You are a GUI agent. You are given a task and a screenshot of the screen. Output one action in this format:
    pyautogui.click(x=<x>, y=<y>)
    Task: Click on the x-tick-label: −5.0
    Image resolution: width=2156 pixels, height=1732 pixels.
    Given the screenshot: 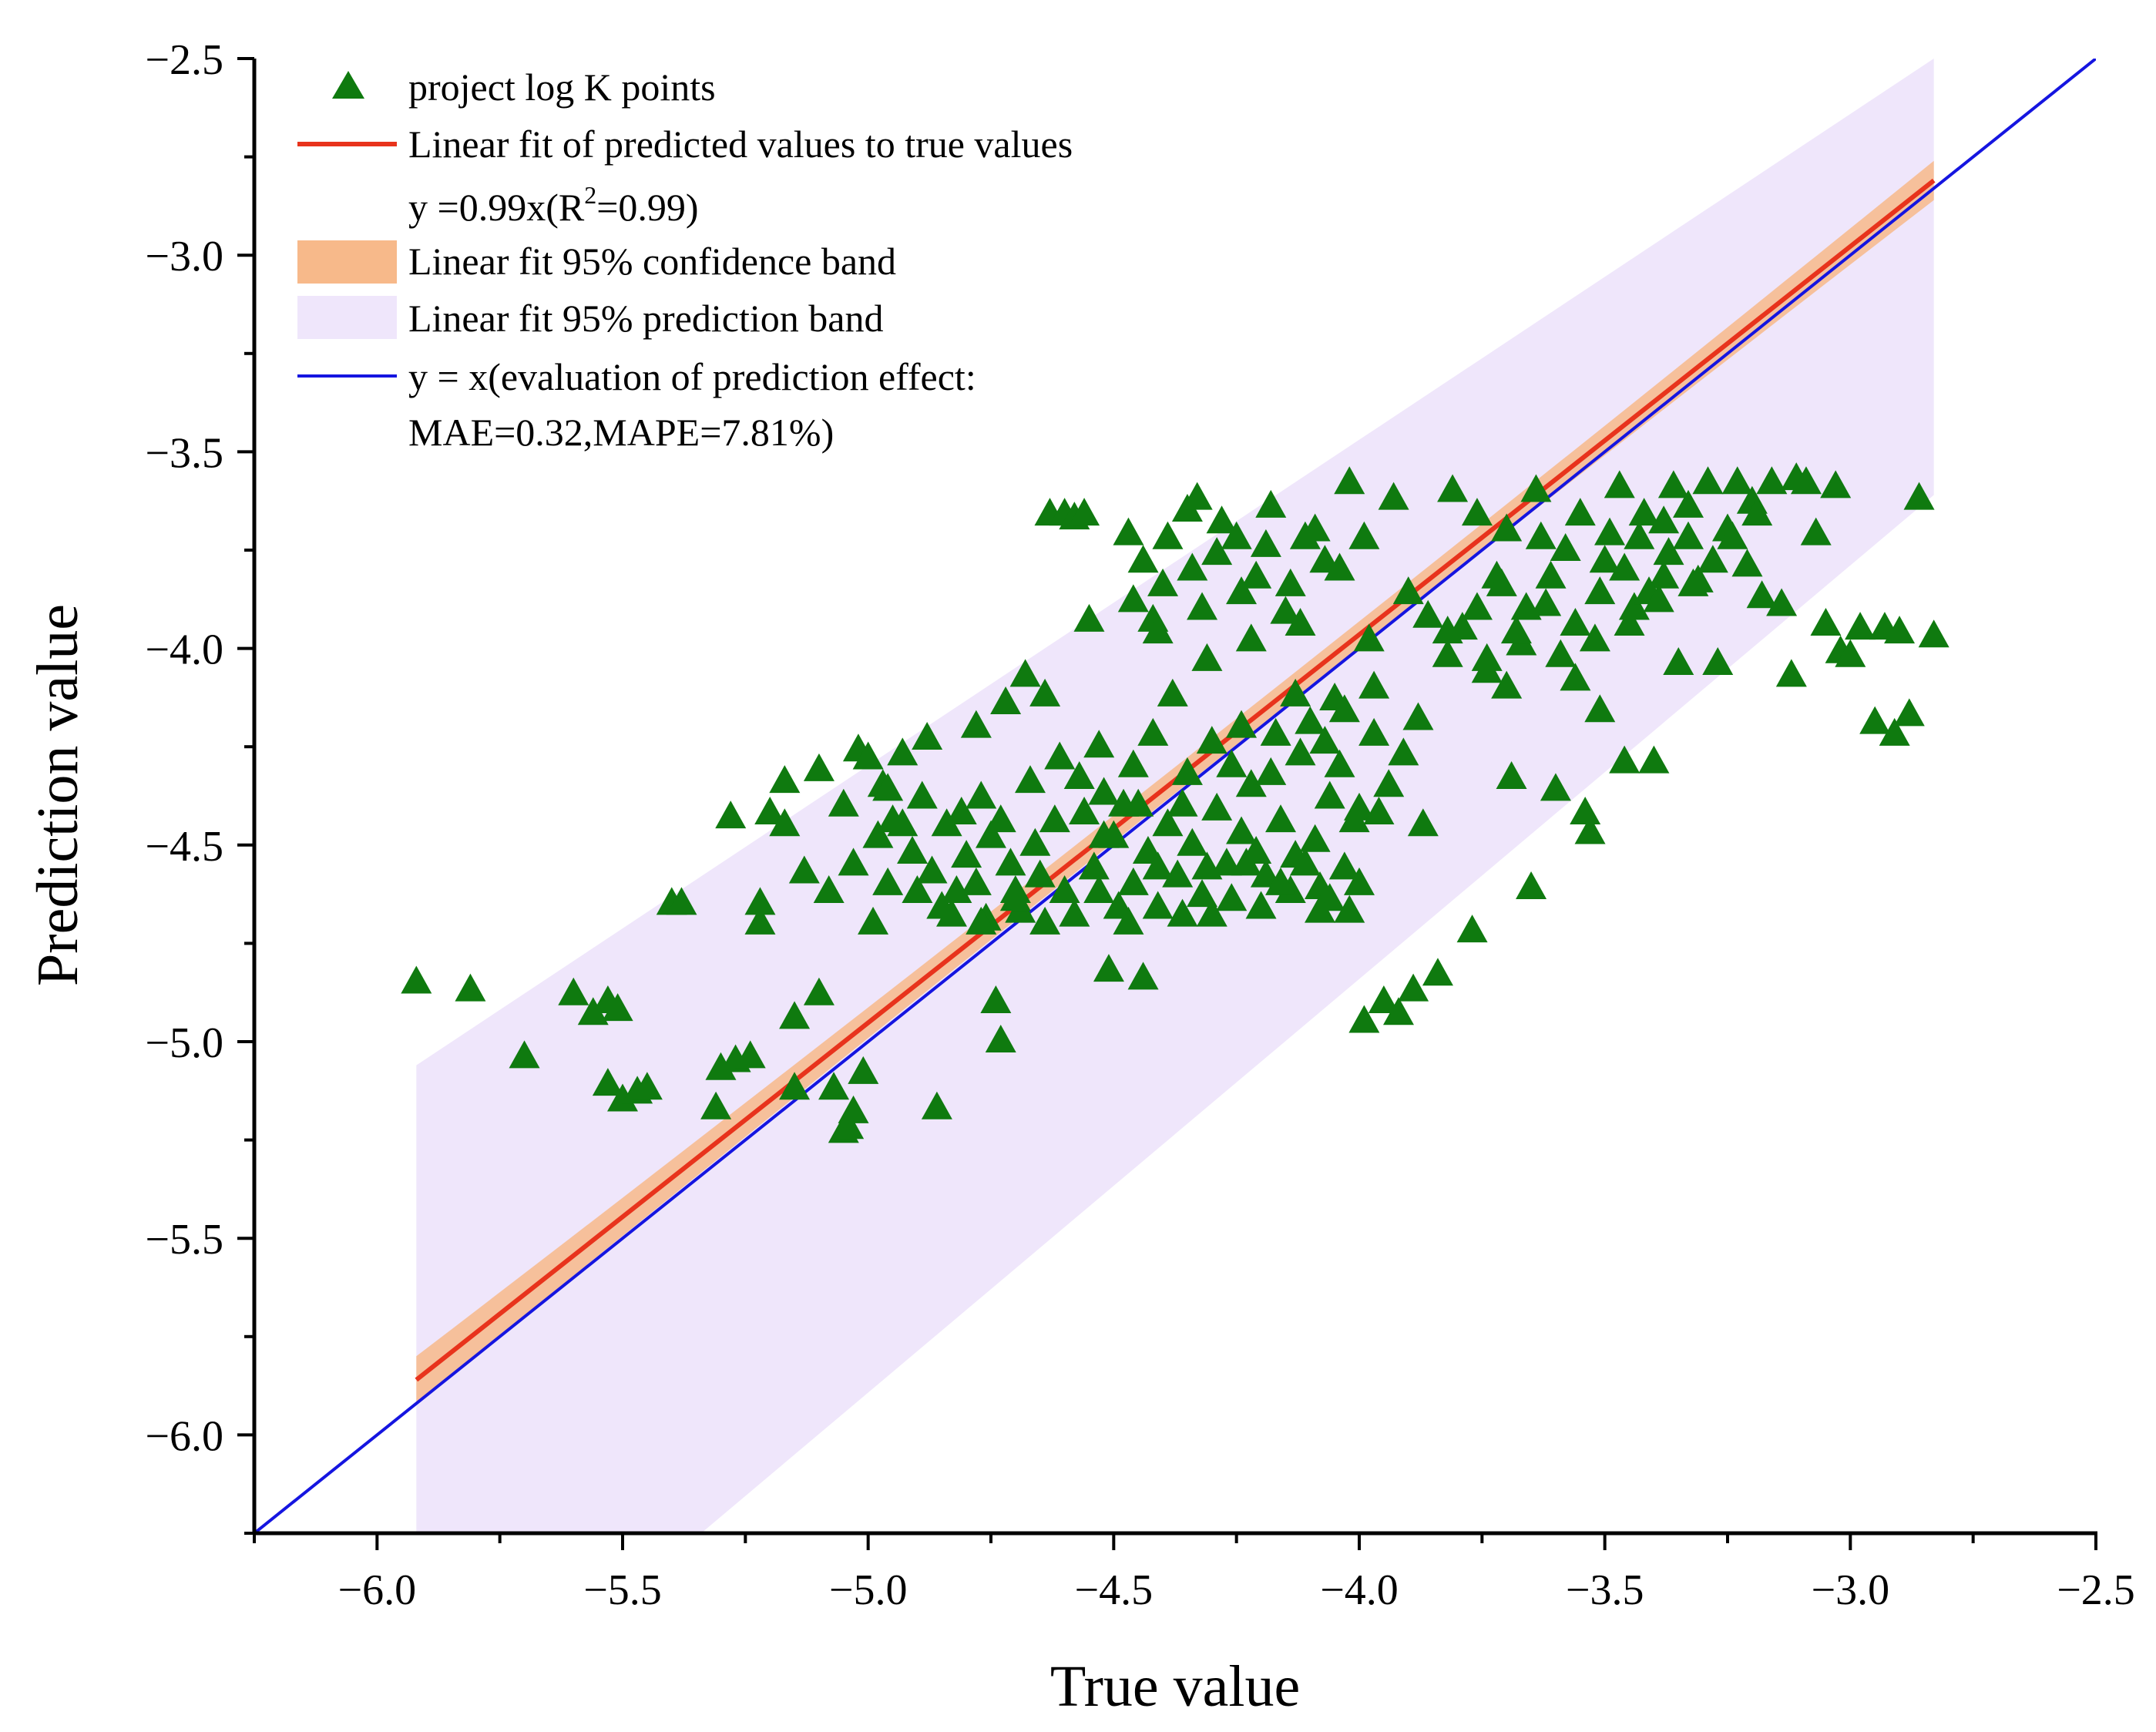 What is the action you would take?
    pyautogui.click(x=868, y=1590)
    